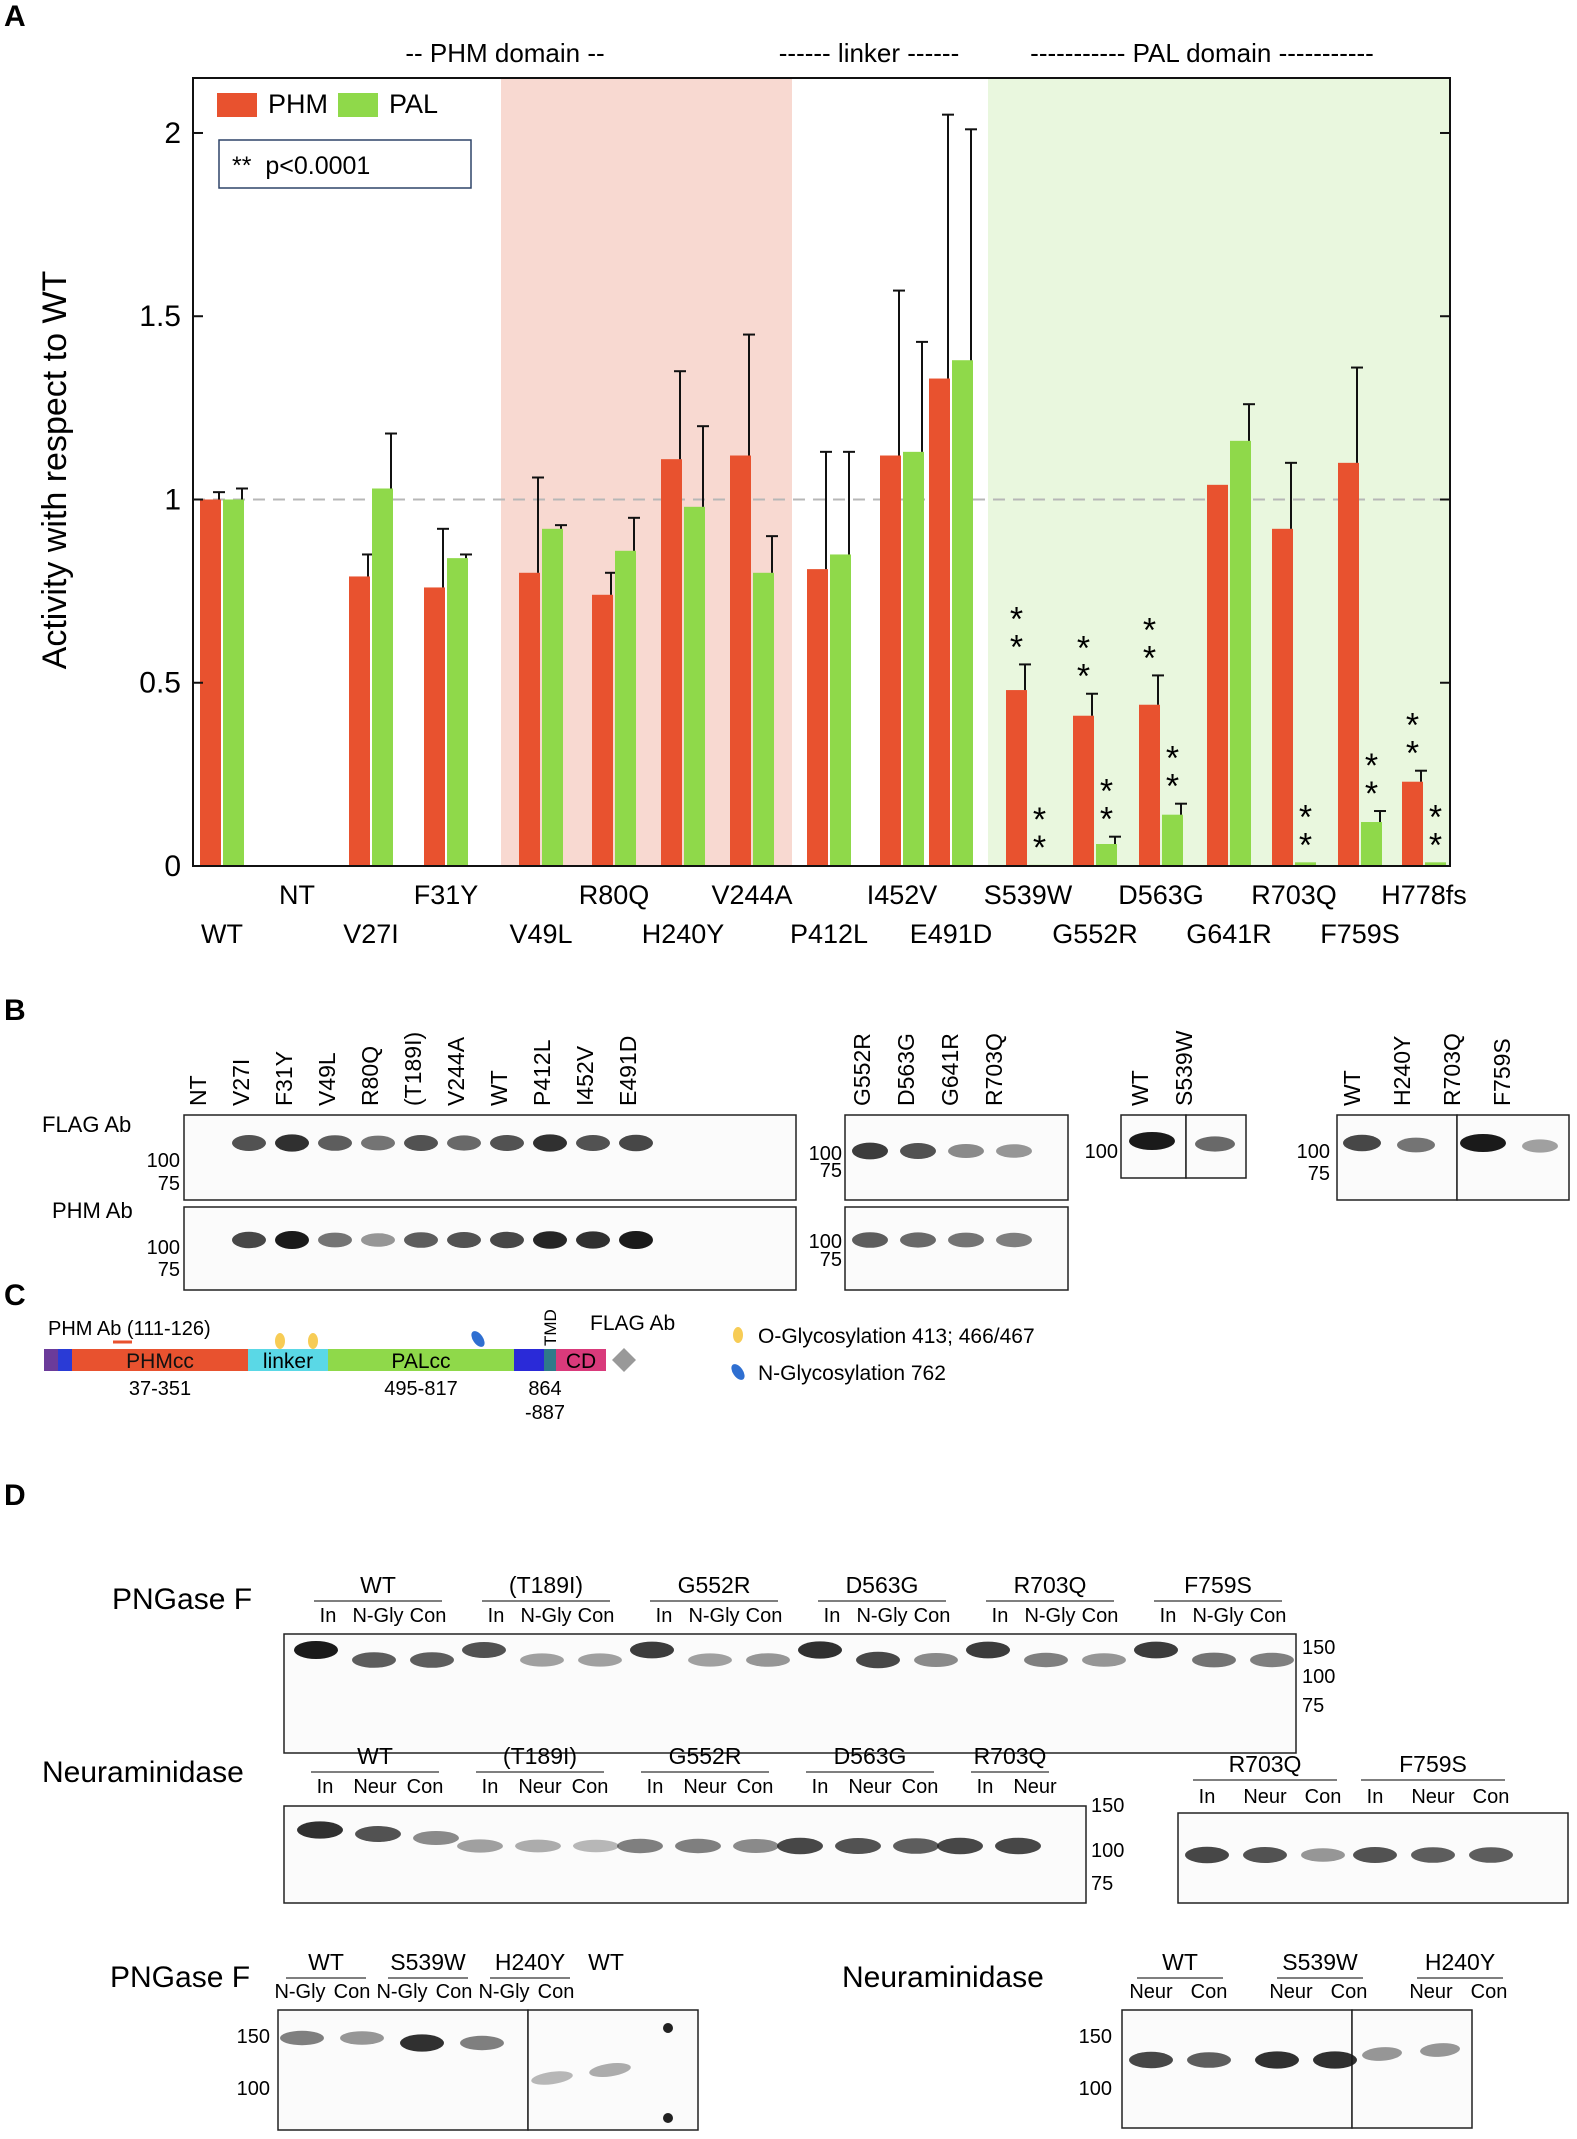 The image size is (1577, 2139). I want to click on x-label-F31Y: F31Y, so click(446, 895).